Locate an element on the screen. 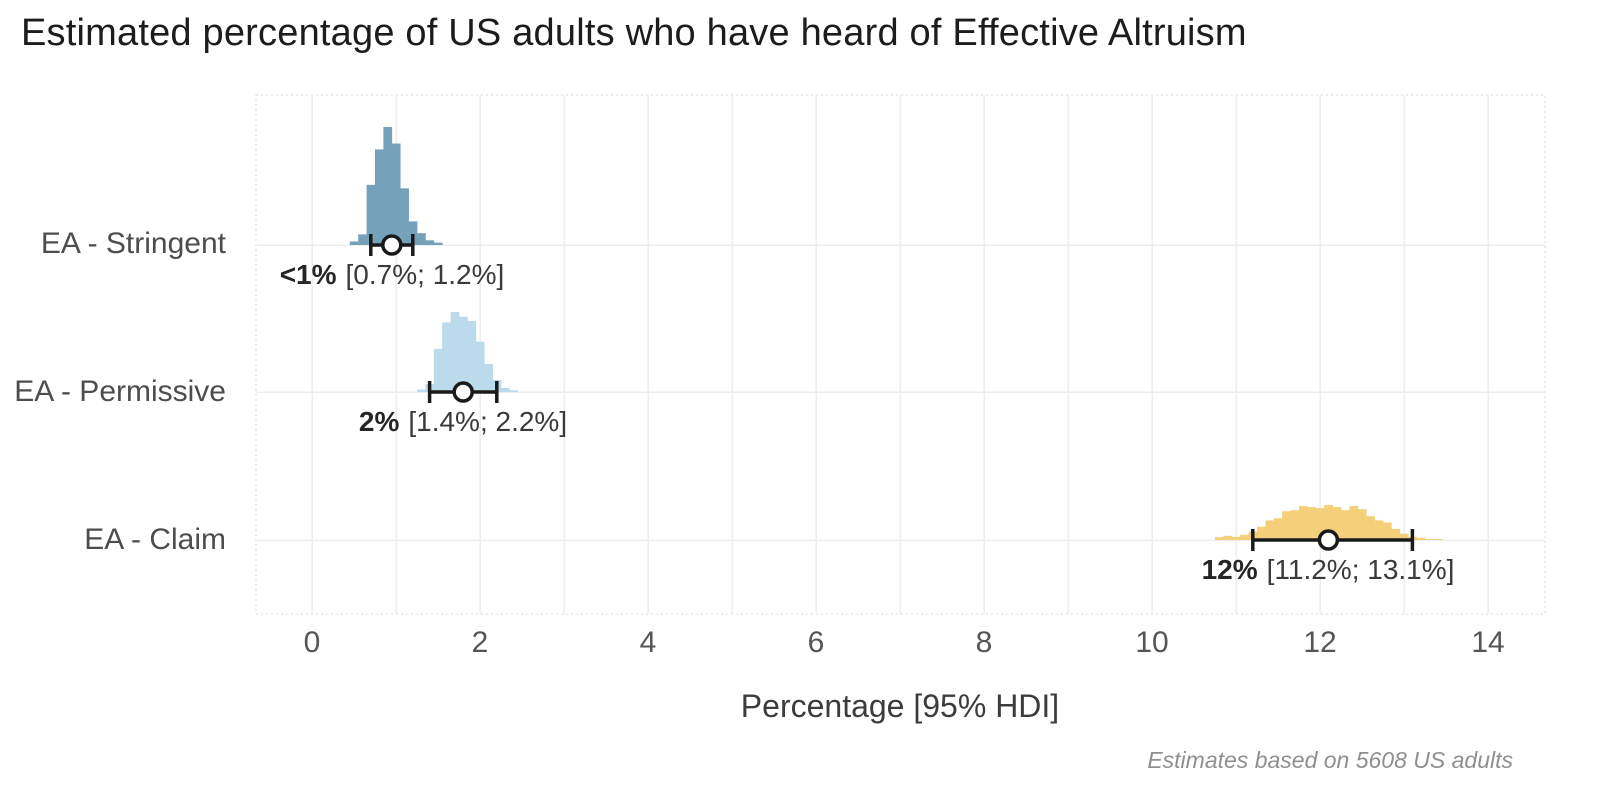 The width and height of the screenshot is (1600, 800). series-ea-permissive is located at coordinates (468, 357).